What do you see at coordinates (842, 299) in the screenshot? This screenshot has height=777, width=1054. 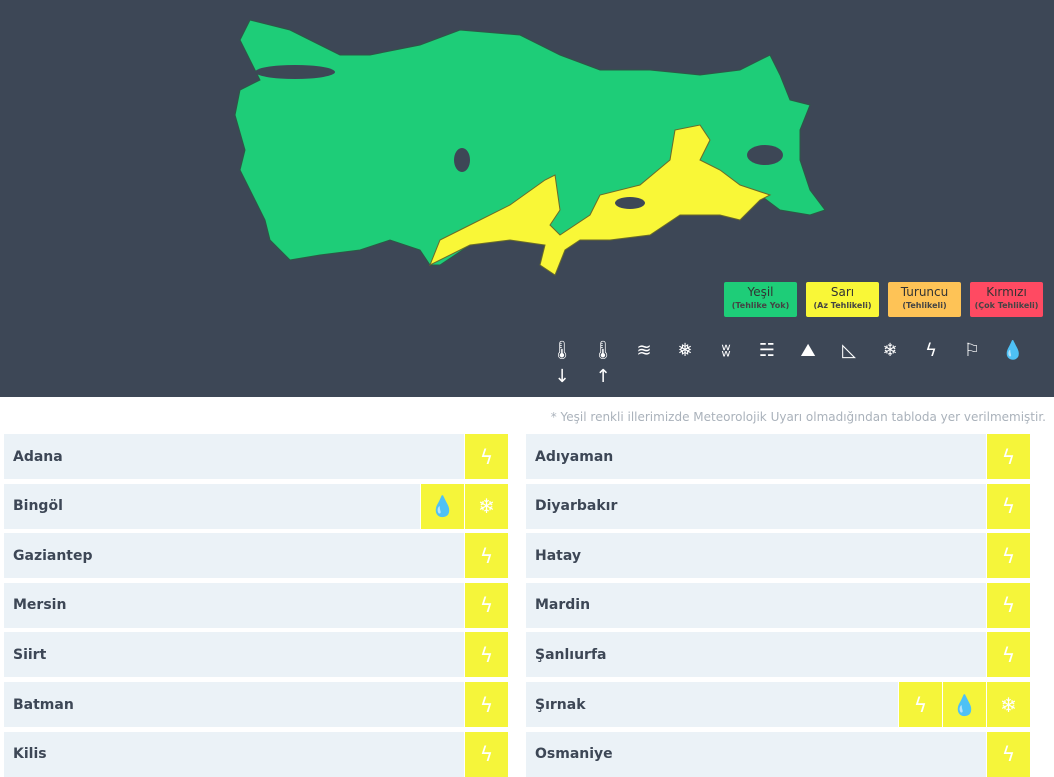 I see `legend-yellow: Sarı (Az Tehlikeli)` at bounding box center [842, 299].